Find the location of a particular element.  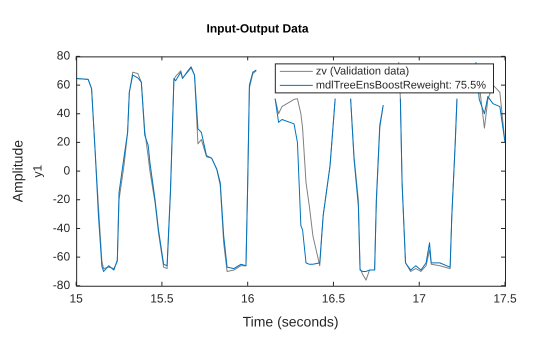

y-tick-label: -80 is located at coordinates (61, 285).